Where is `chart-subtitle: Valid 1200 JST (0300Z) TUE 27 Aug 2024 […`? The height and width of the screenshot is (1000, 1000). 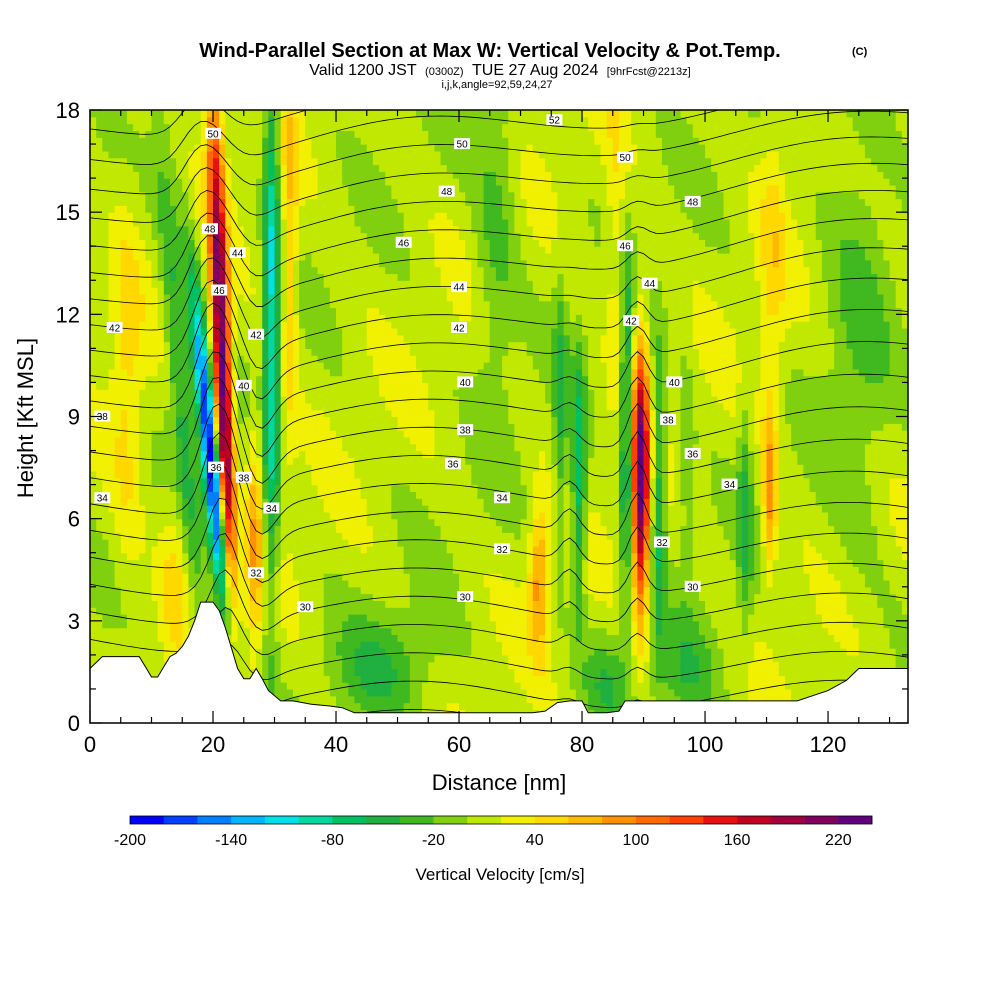
chart-subtitle: Valid 1200 JST (0300Z) TUE 27 Aug 2024 [… is located at coordinates (499, 70).